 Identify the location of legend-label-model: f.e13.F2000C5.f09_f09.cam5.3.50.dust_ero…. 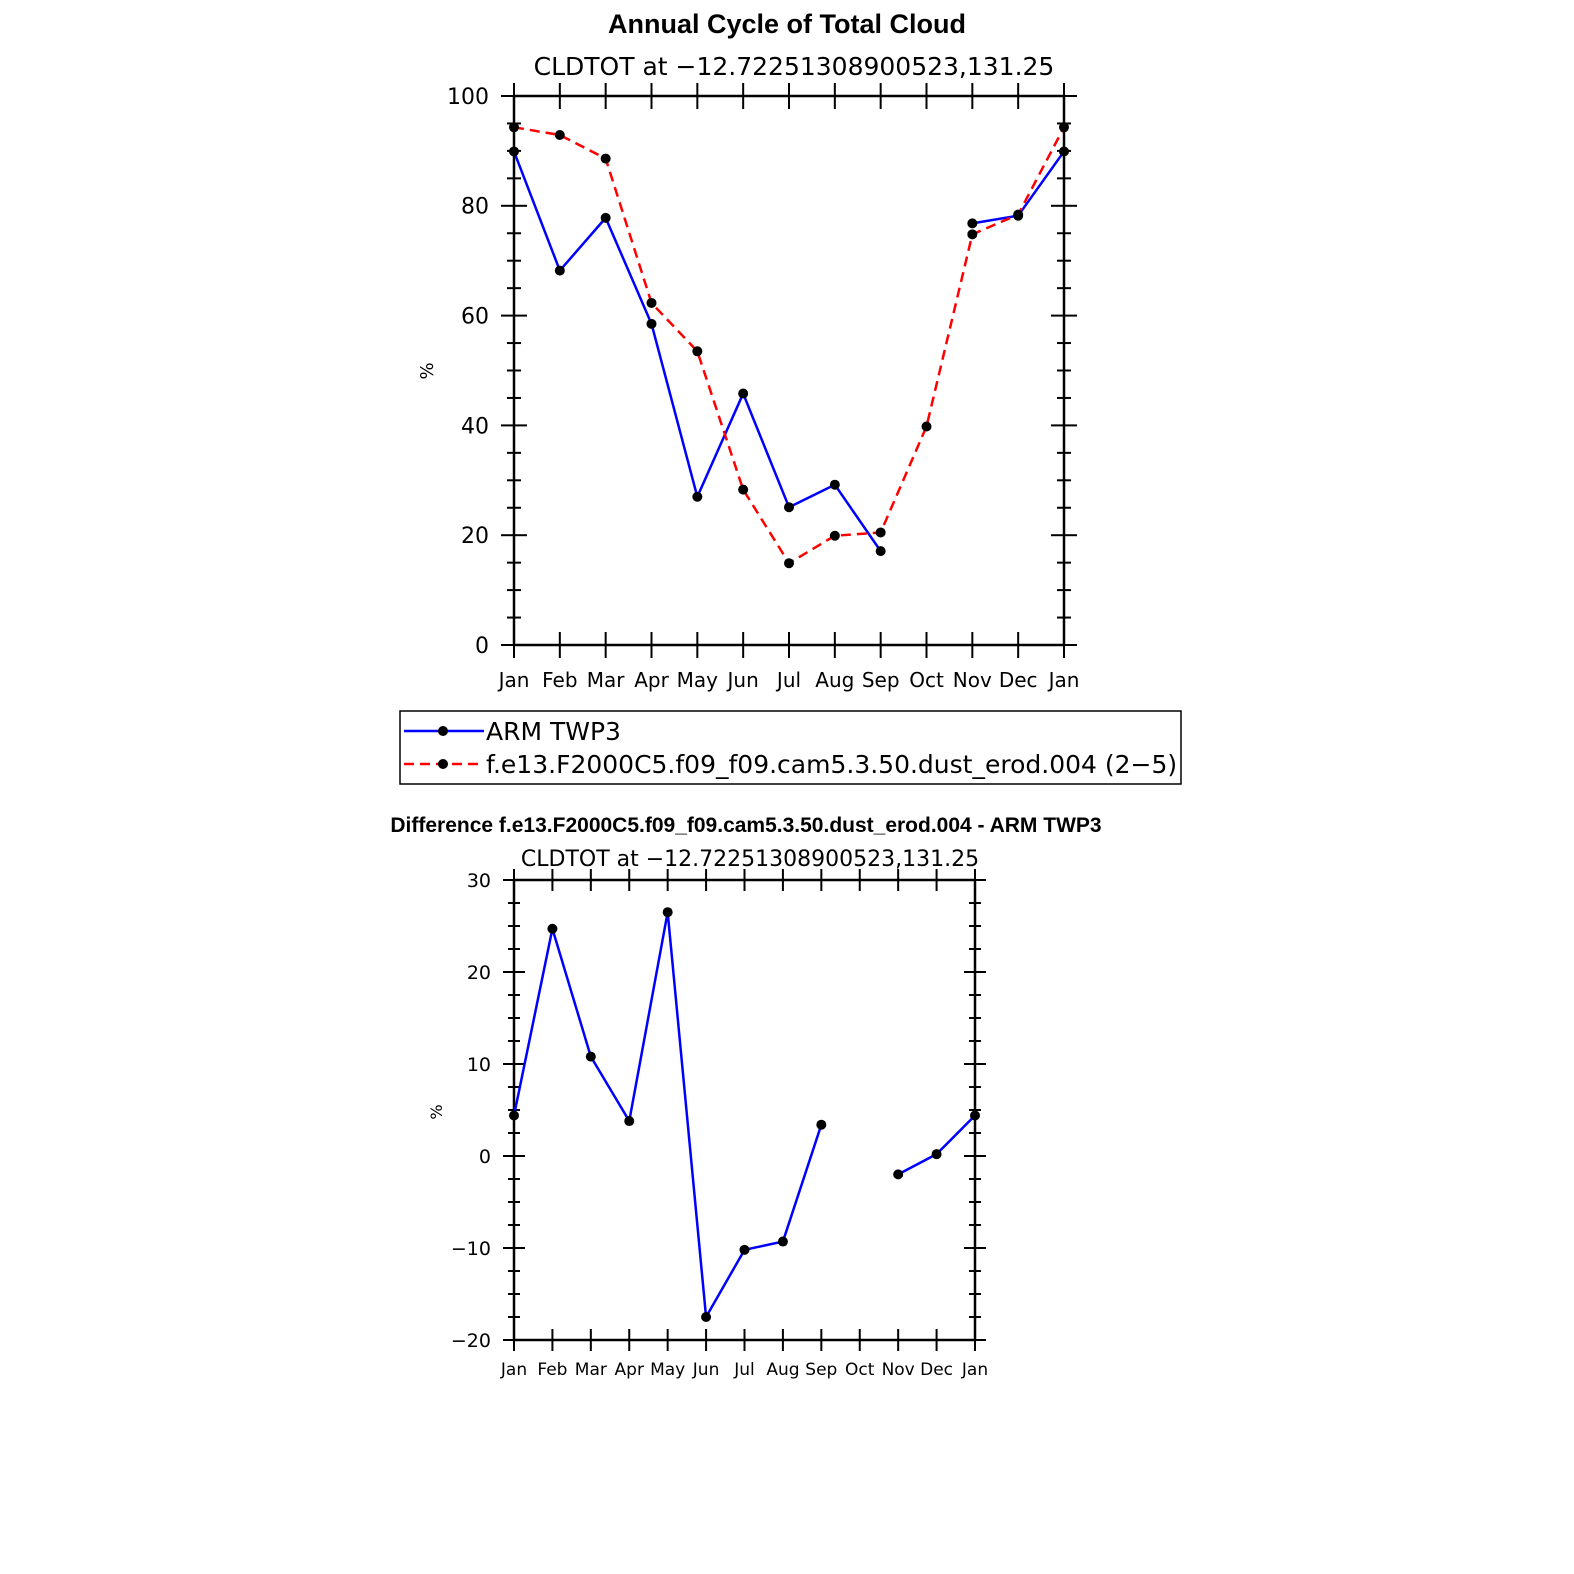
(831, 764).